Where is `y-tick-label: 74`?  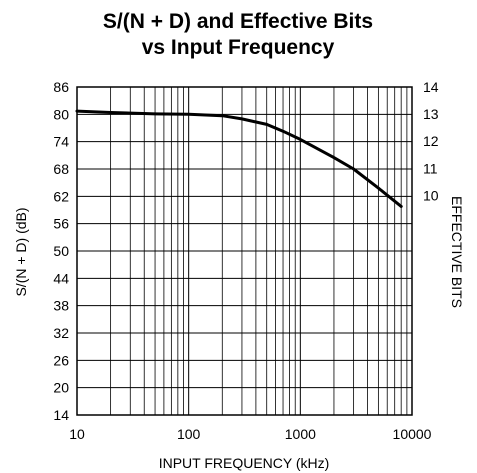 y-tick-label: 74 is located at coordinates (61, 142).